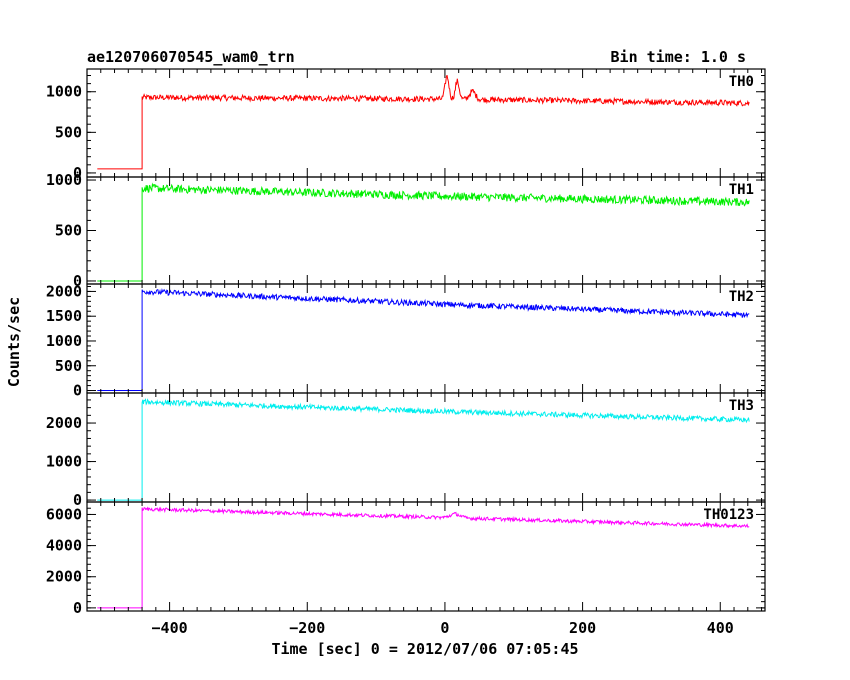  I want to click on series-line-th1, so click(423, 232).